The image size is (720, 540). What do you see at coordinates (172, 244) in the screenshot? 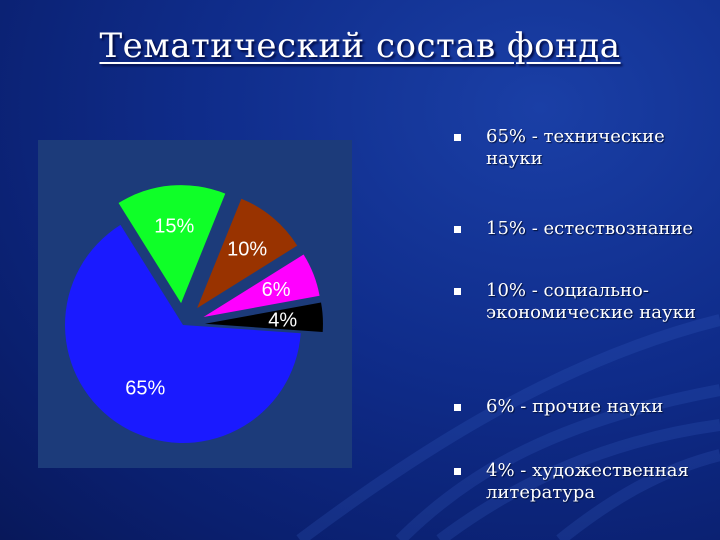
I see `pie-slice-natural-science` at bounding box center [172, 244].